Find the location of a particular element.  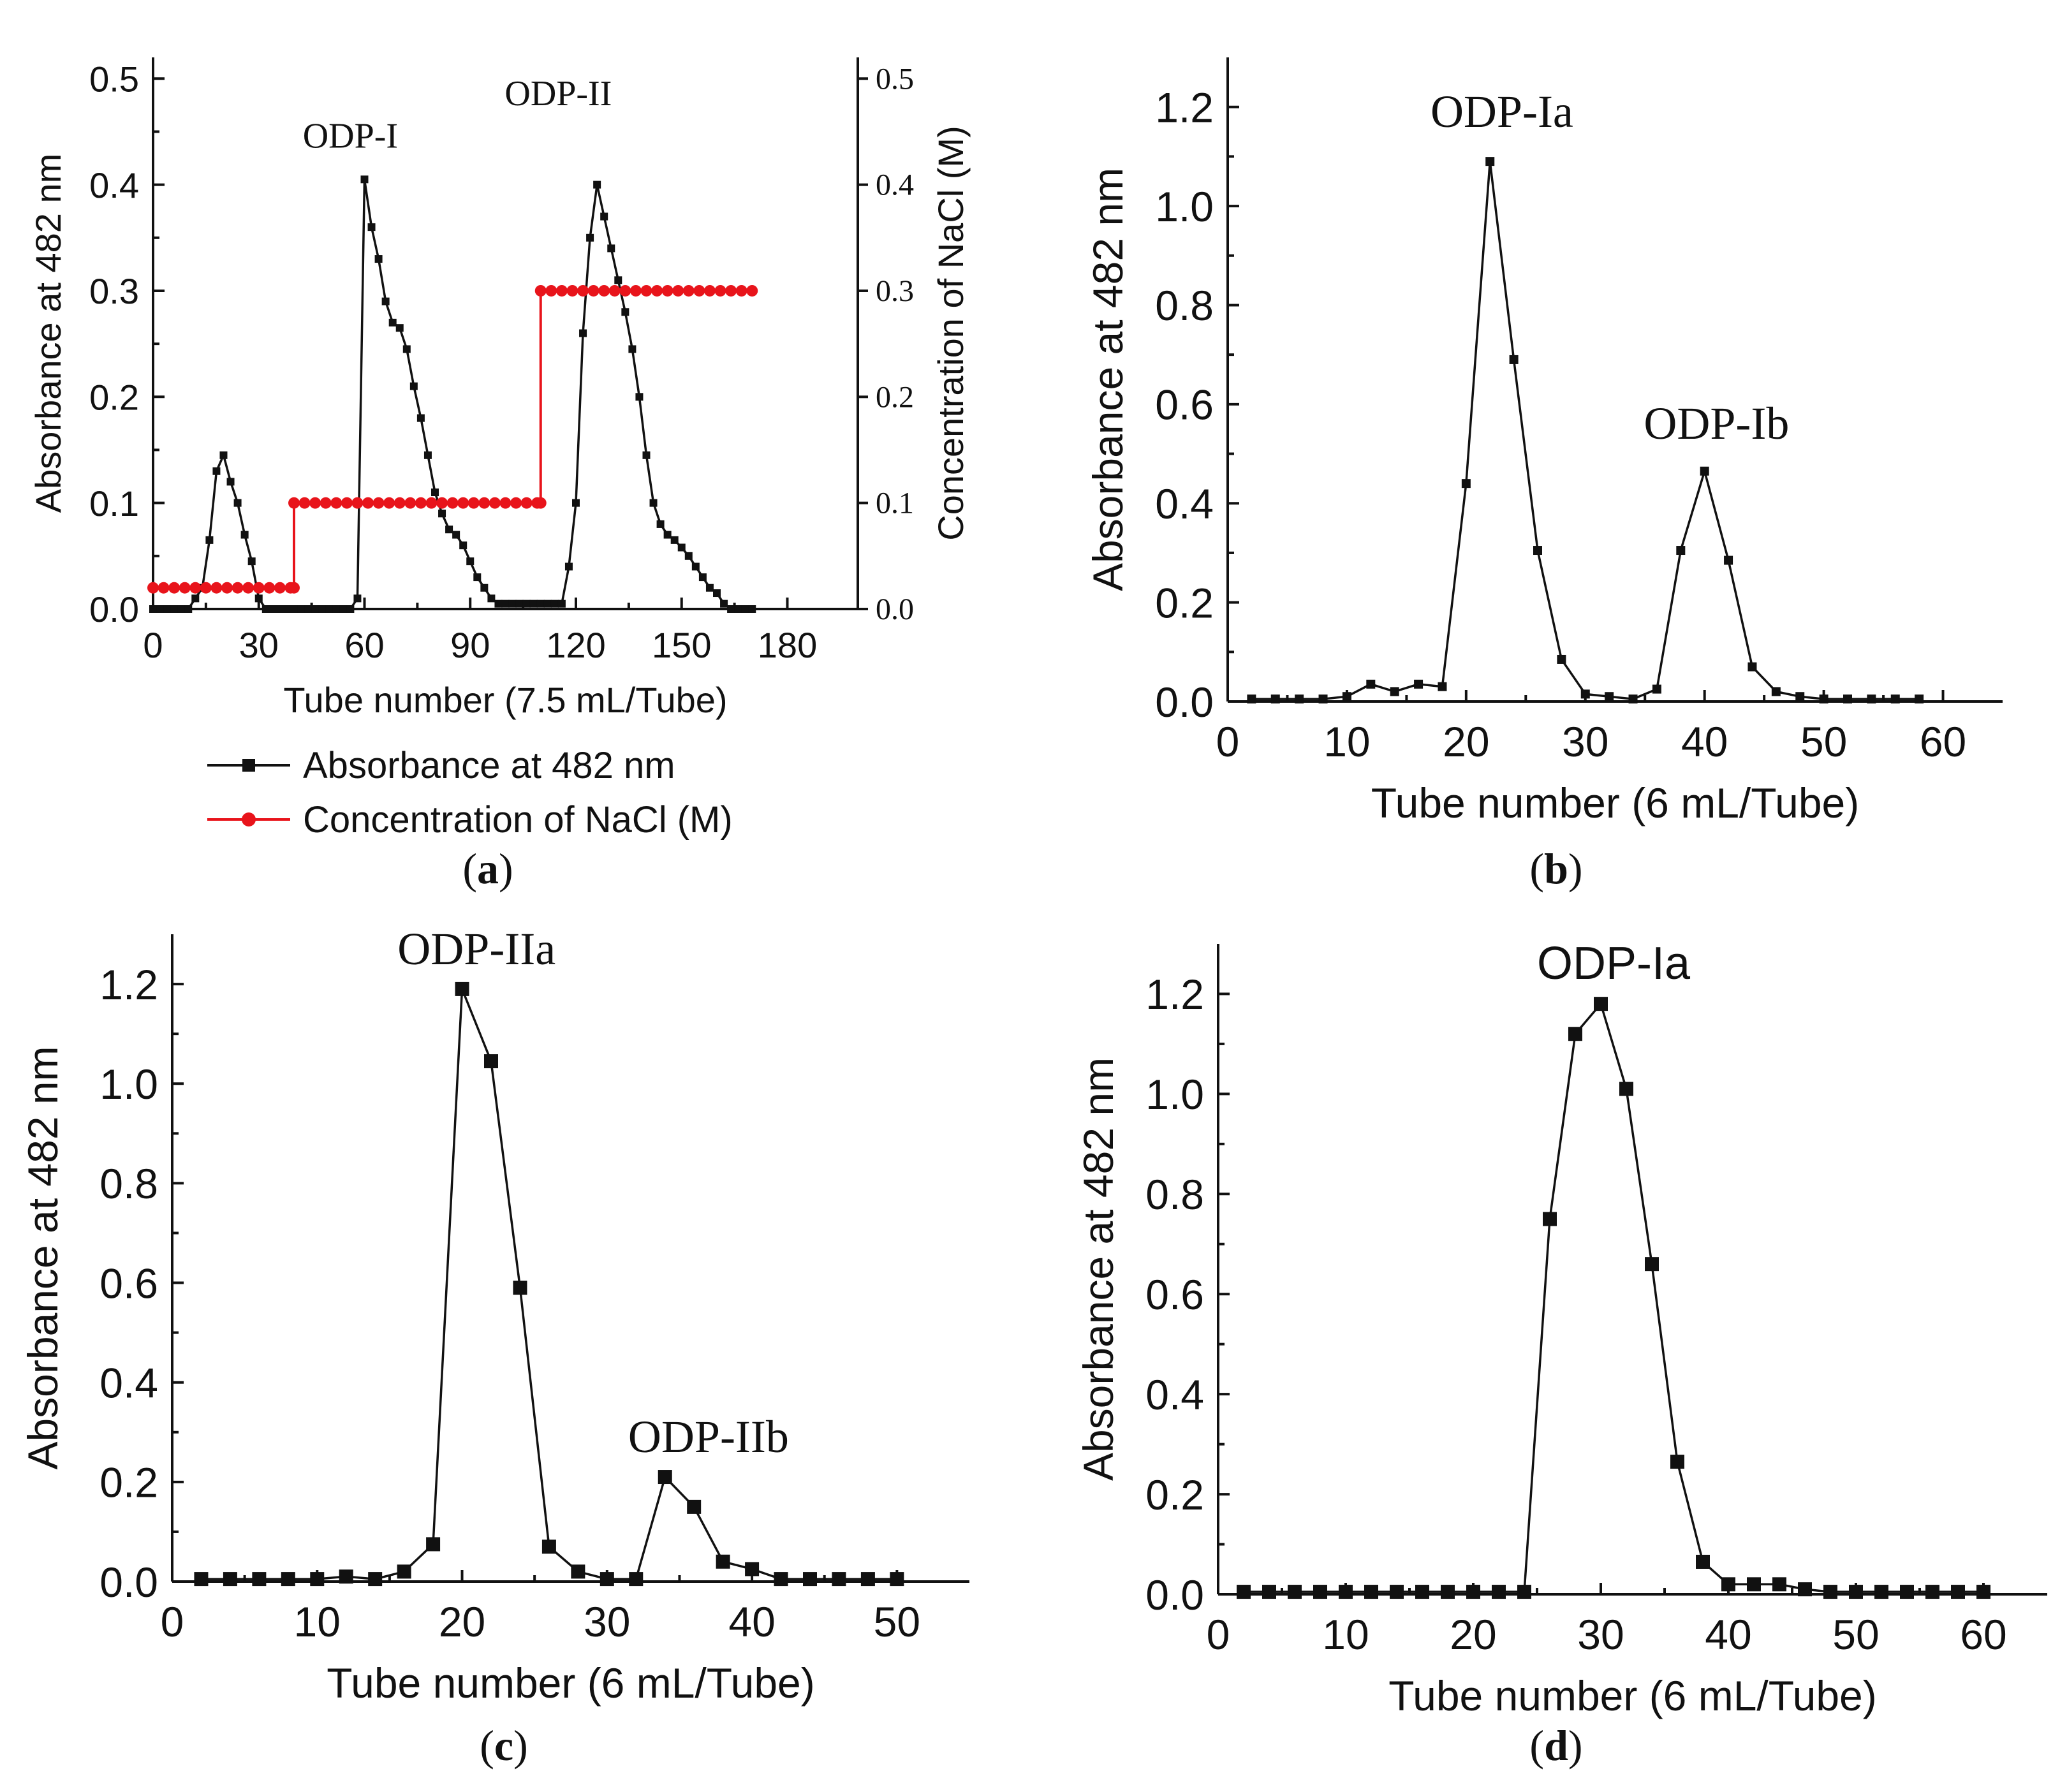

peak-label: ODP-Ia is located at coordinates (1614, 963).